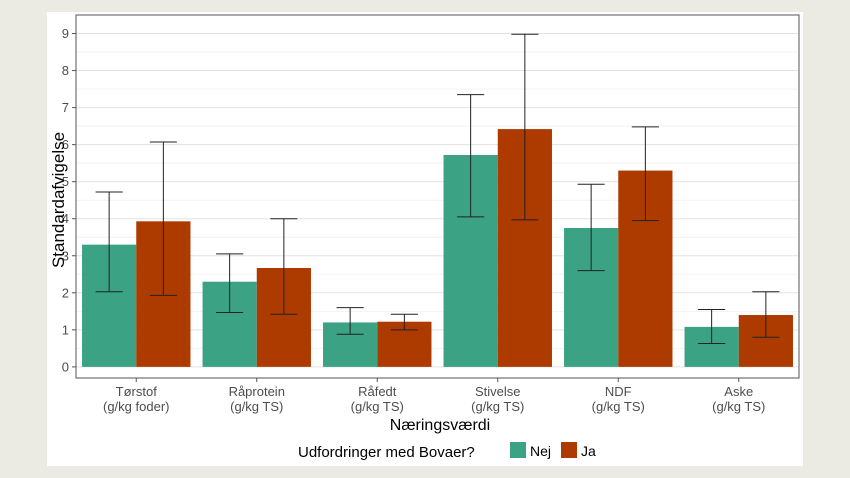  What do you see at coordinates (588, 451) in the screenshot?
I see `legend-label-ja: Ja` at bounding box center [588, 451].